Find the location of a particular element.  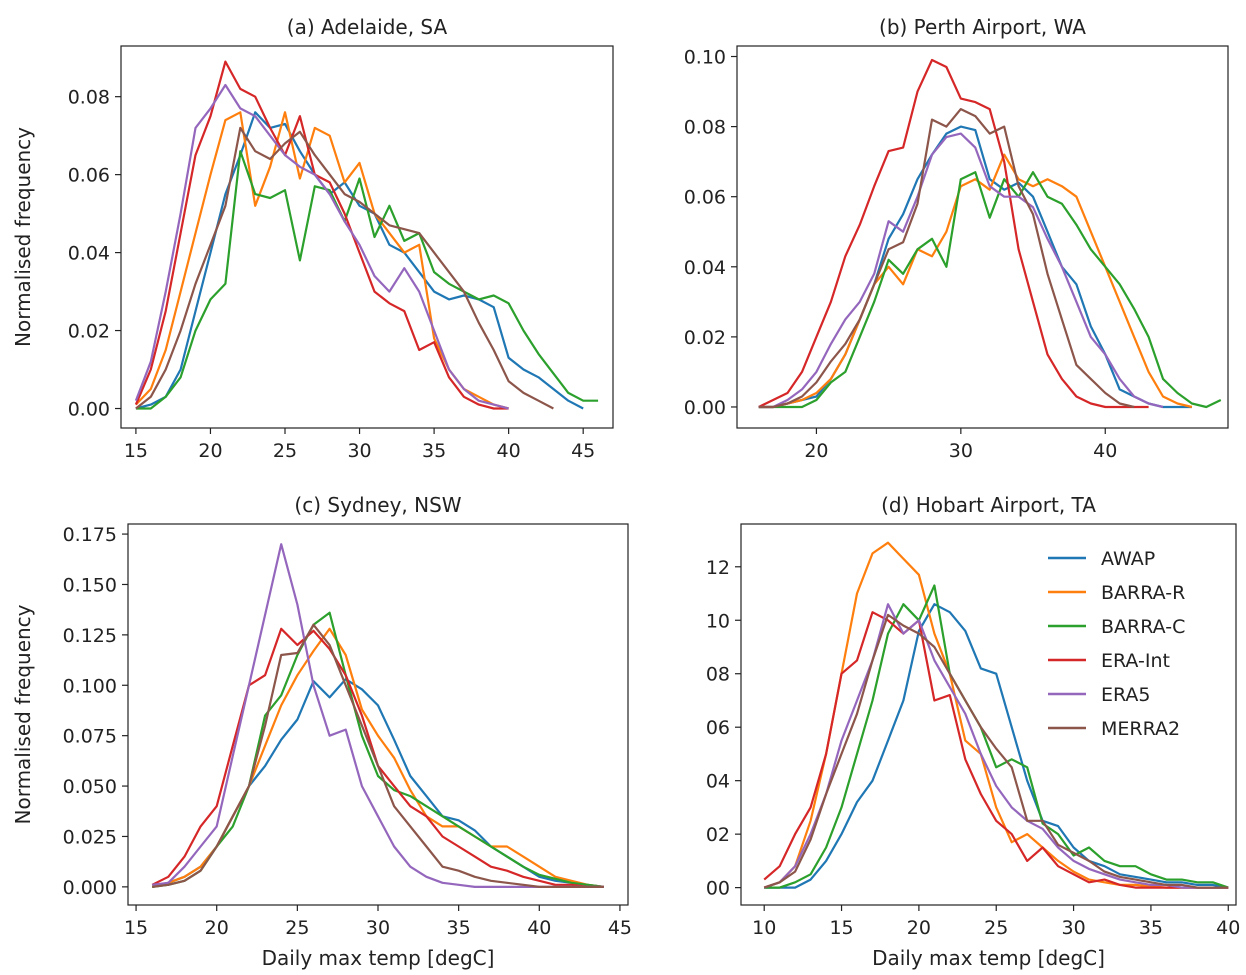

legend-label: ERA-Int is located at coordinates (1135, 661).